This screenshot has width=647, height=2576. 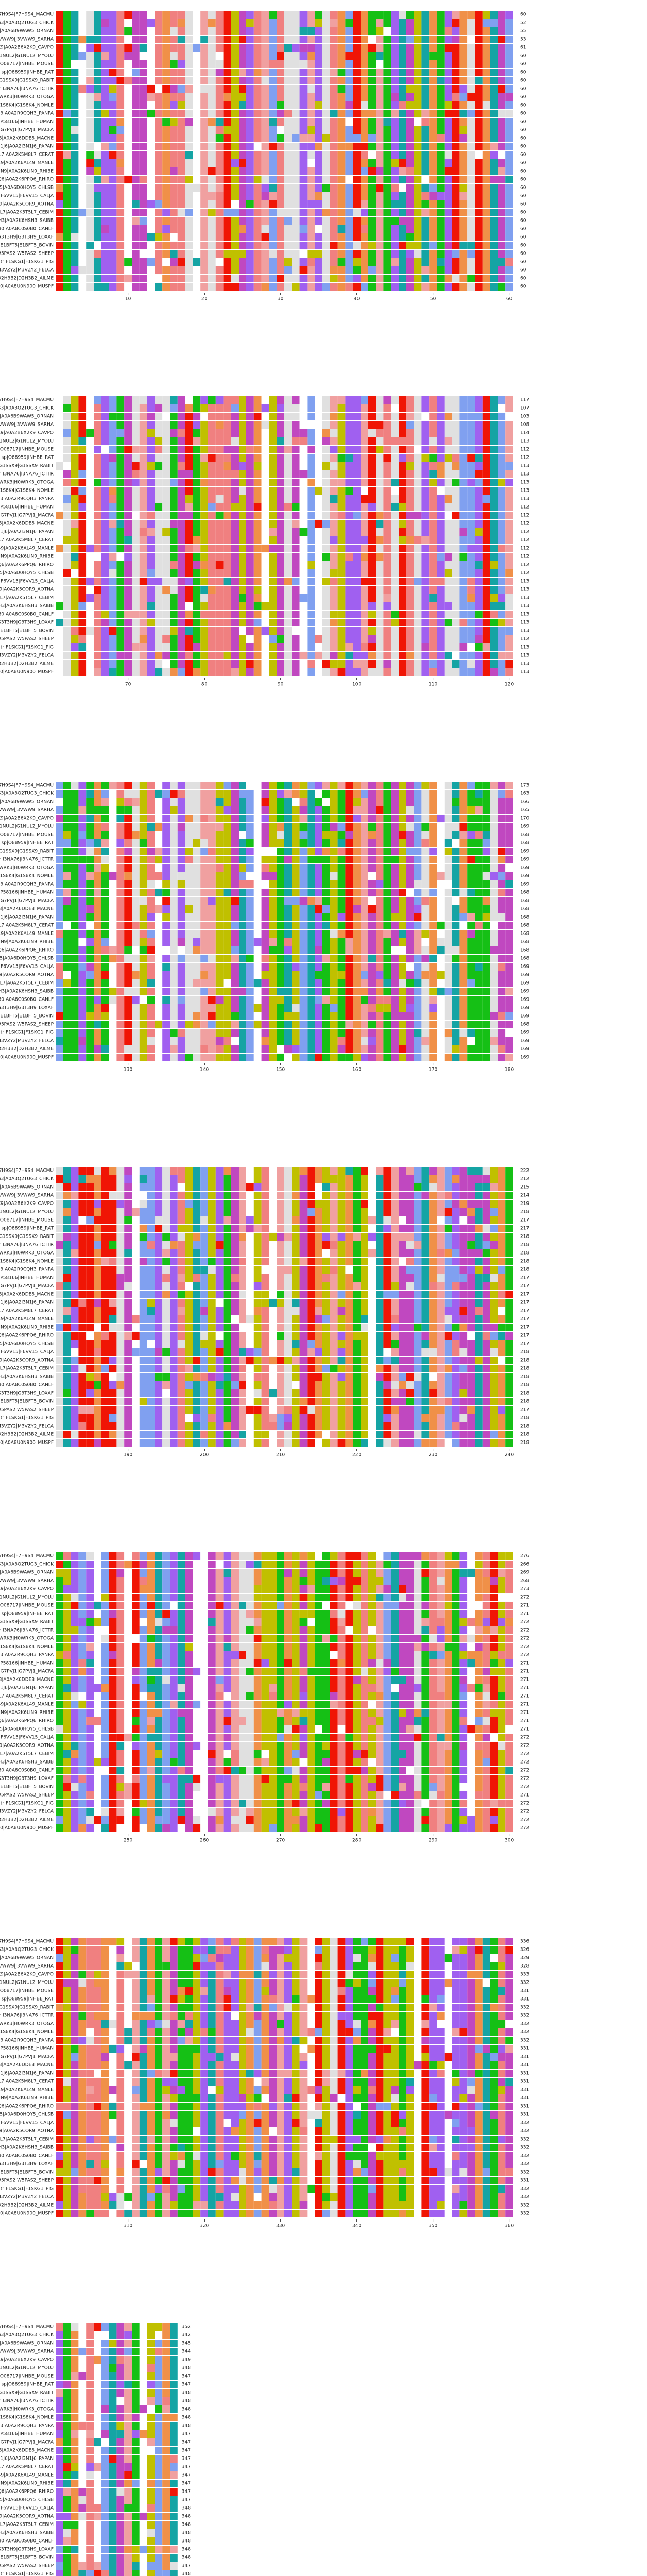 I want to click on sequence-name: tr|H0WRK3|H0WRK3_OTOGA, so click(x=27, y=482).